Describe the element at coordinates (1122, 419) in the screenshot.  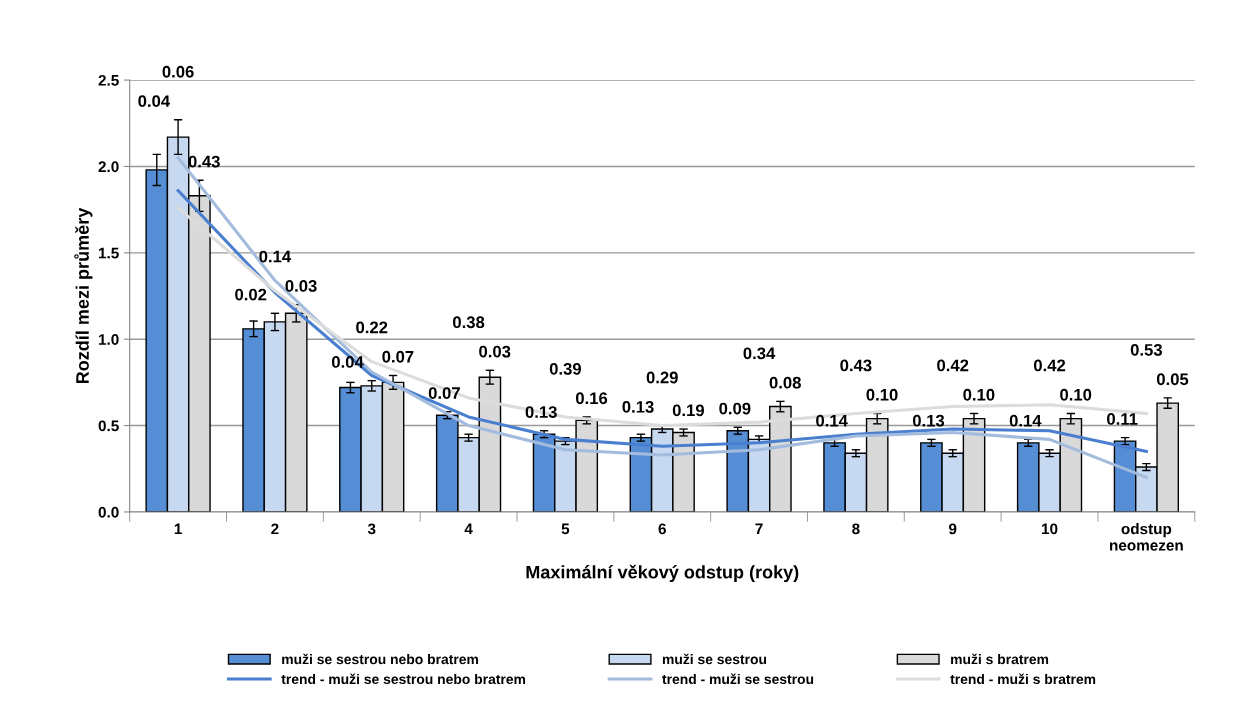
I see `annotation: 0.11` at that location.